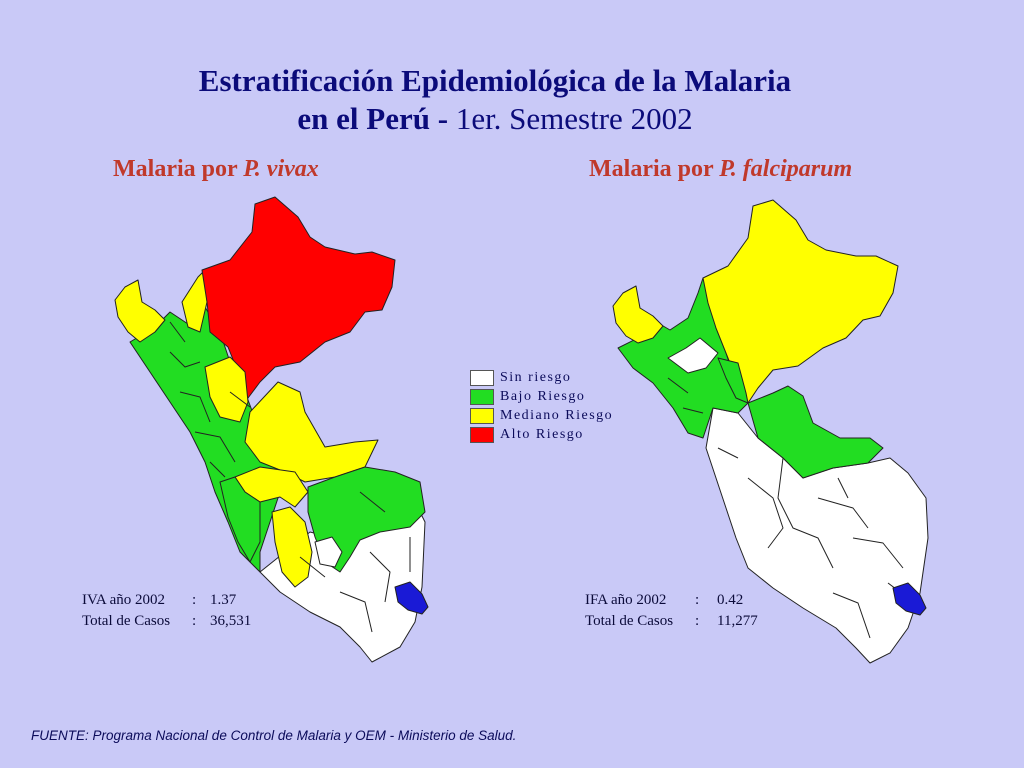 This screenshot has width=1024, height=768. What do you see at coordinates (223, 600) in the screenshot?
I see `vivax-index-value: 1.37` at bounding box center [223, 600].